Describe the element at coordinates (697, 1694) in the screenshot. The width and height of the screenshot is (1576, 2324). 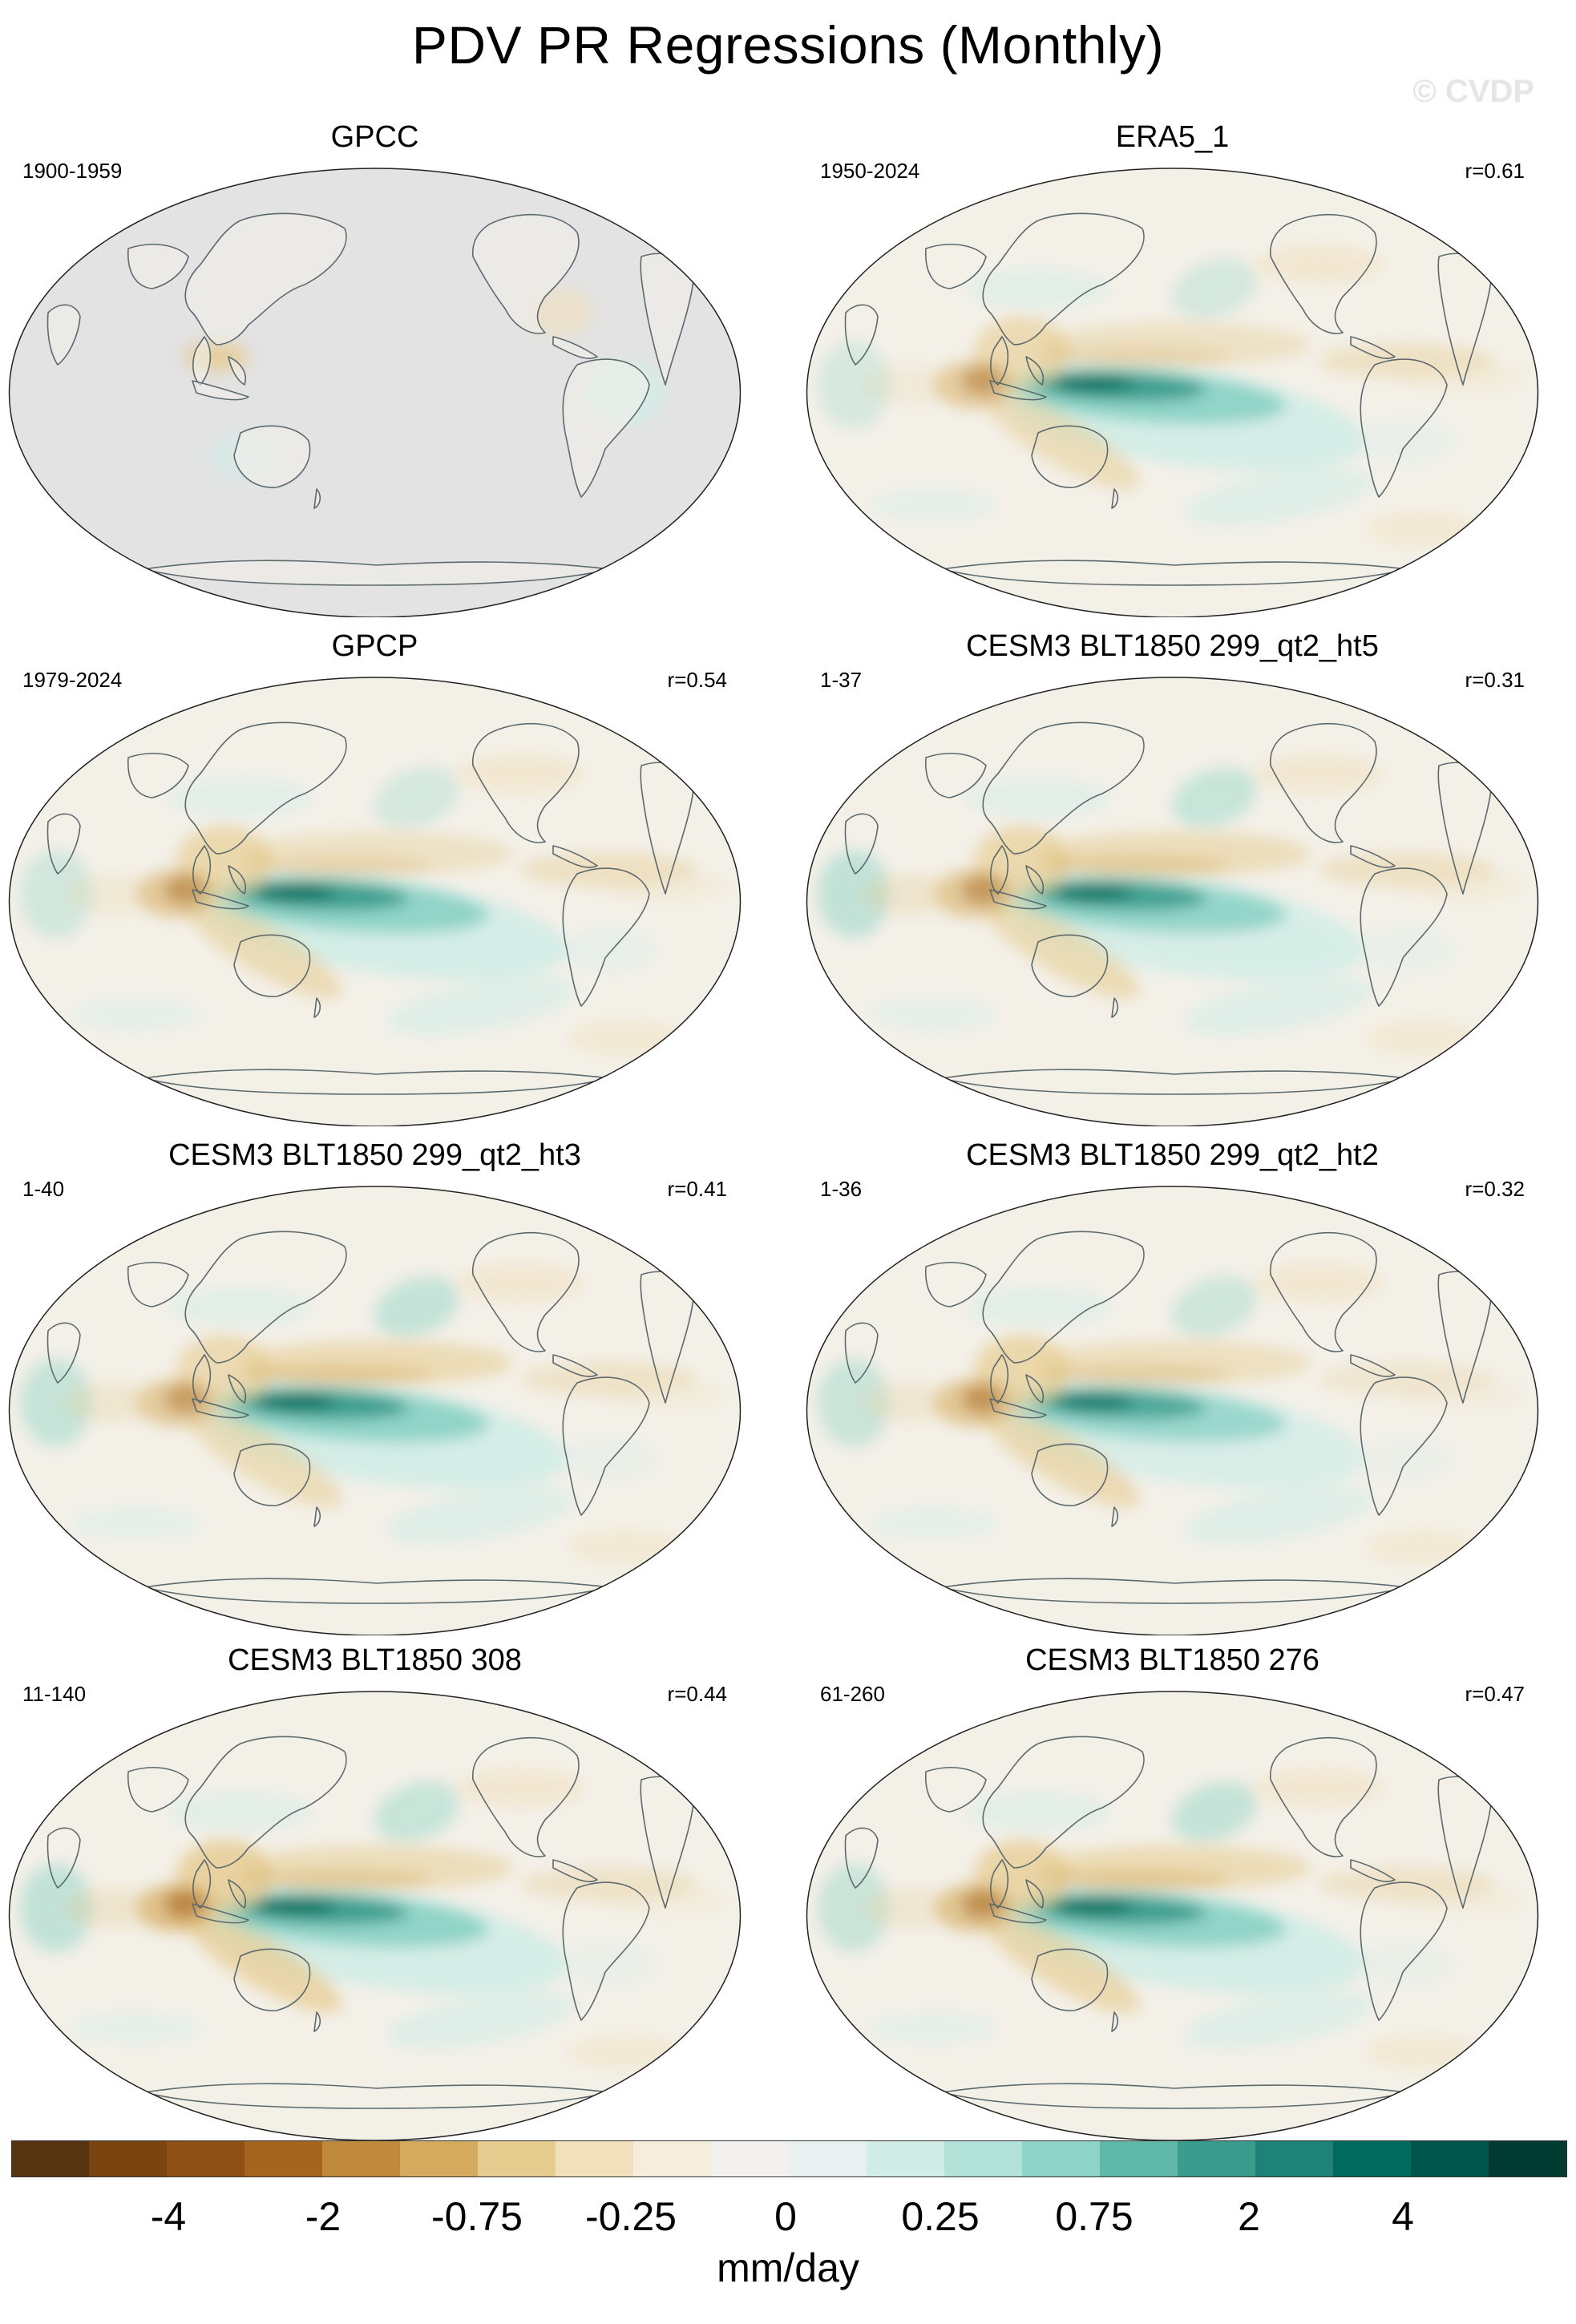
I see `panel-correlation: r=0.44` at that location.